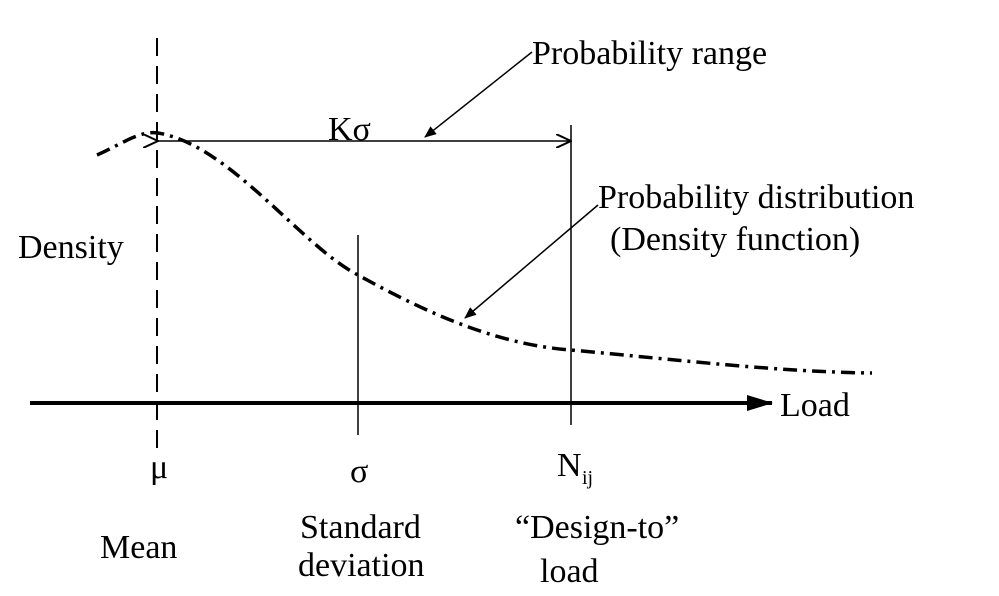 Image resolution: width=999 pixels, height=596 pixels. Describe the element at coordinates (597, 527) in the screenshot. I see `marker-caption: “Design-to”` at that location.